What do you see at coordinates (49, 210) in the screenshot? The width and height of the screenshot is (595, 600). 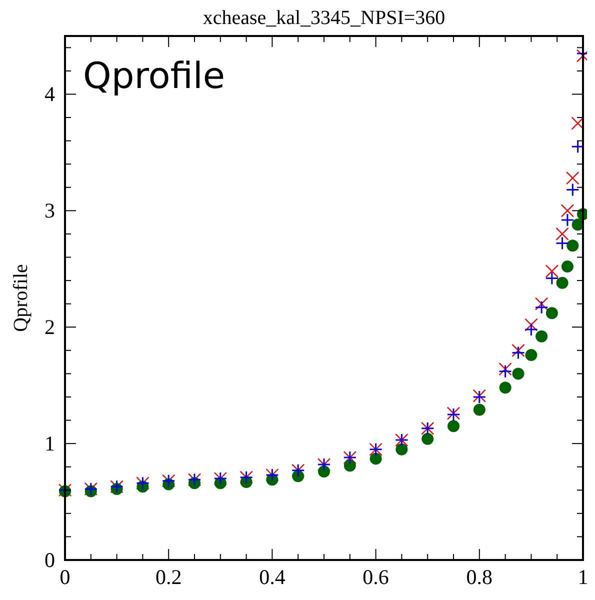 I see `y-tick-label: 3` at bounding box center [49, 210].